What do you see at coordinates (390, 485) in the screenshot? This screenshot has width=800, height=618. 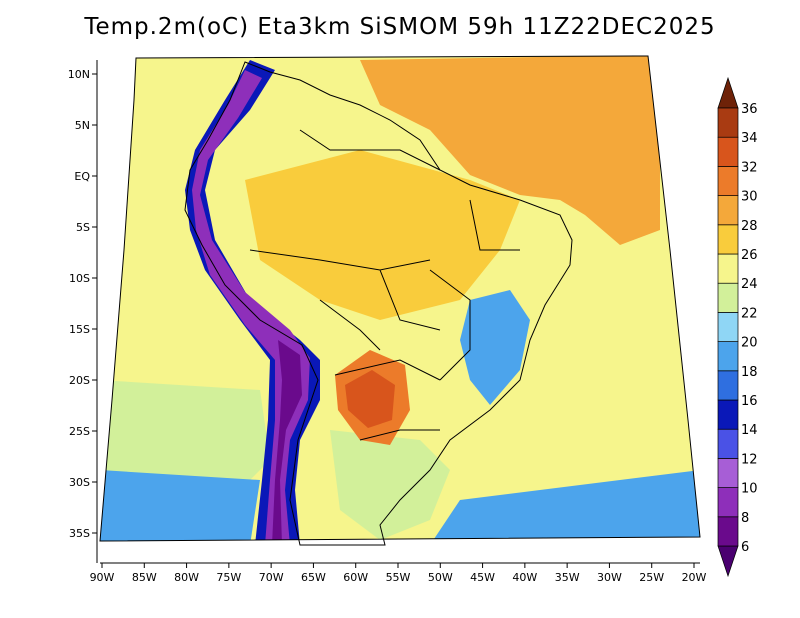 I see `south-brazil-region` at bounding box center [390, 485].